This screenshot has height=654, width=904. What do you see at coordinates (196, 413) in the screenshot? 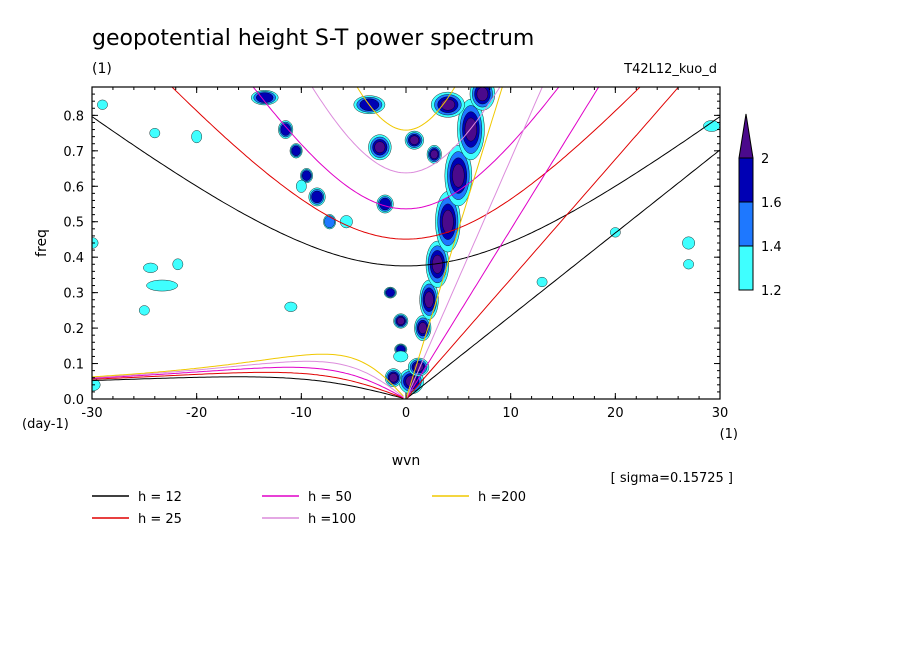
I see `x-tick-label: -20` at bounding box center [196, 413].